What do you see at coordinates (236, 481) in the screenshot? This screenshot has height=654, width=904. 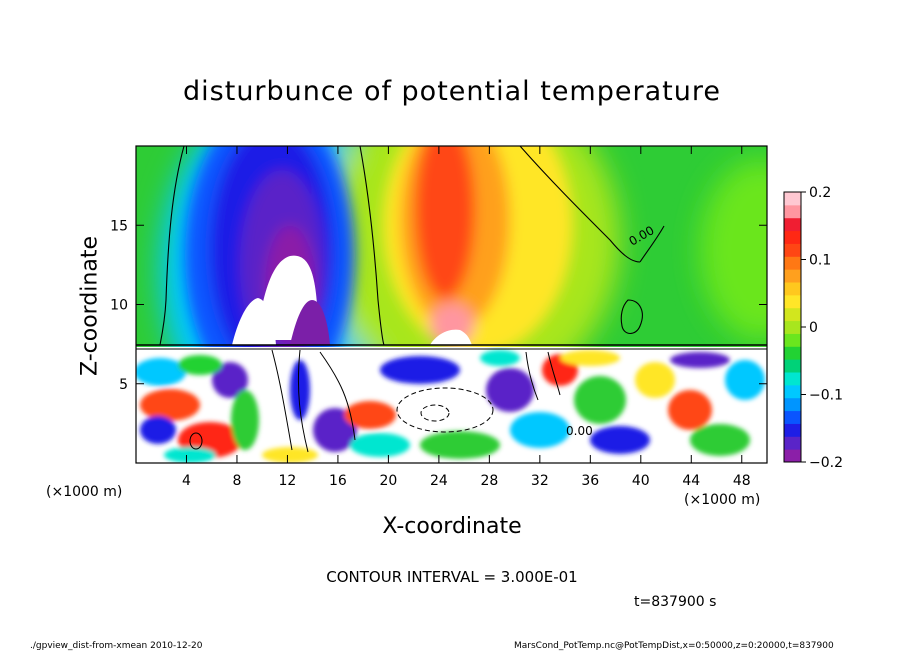 I see `x-tick-label: 8` at bounding box center [236, 481].